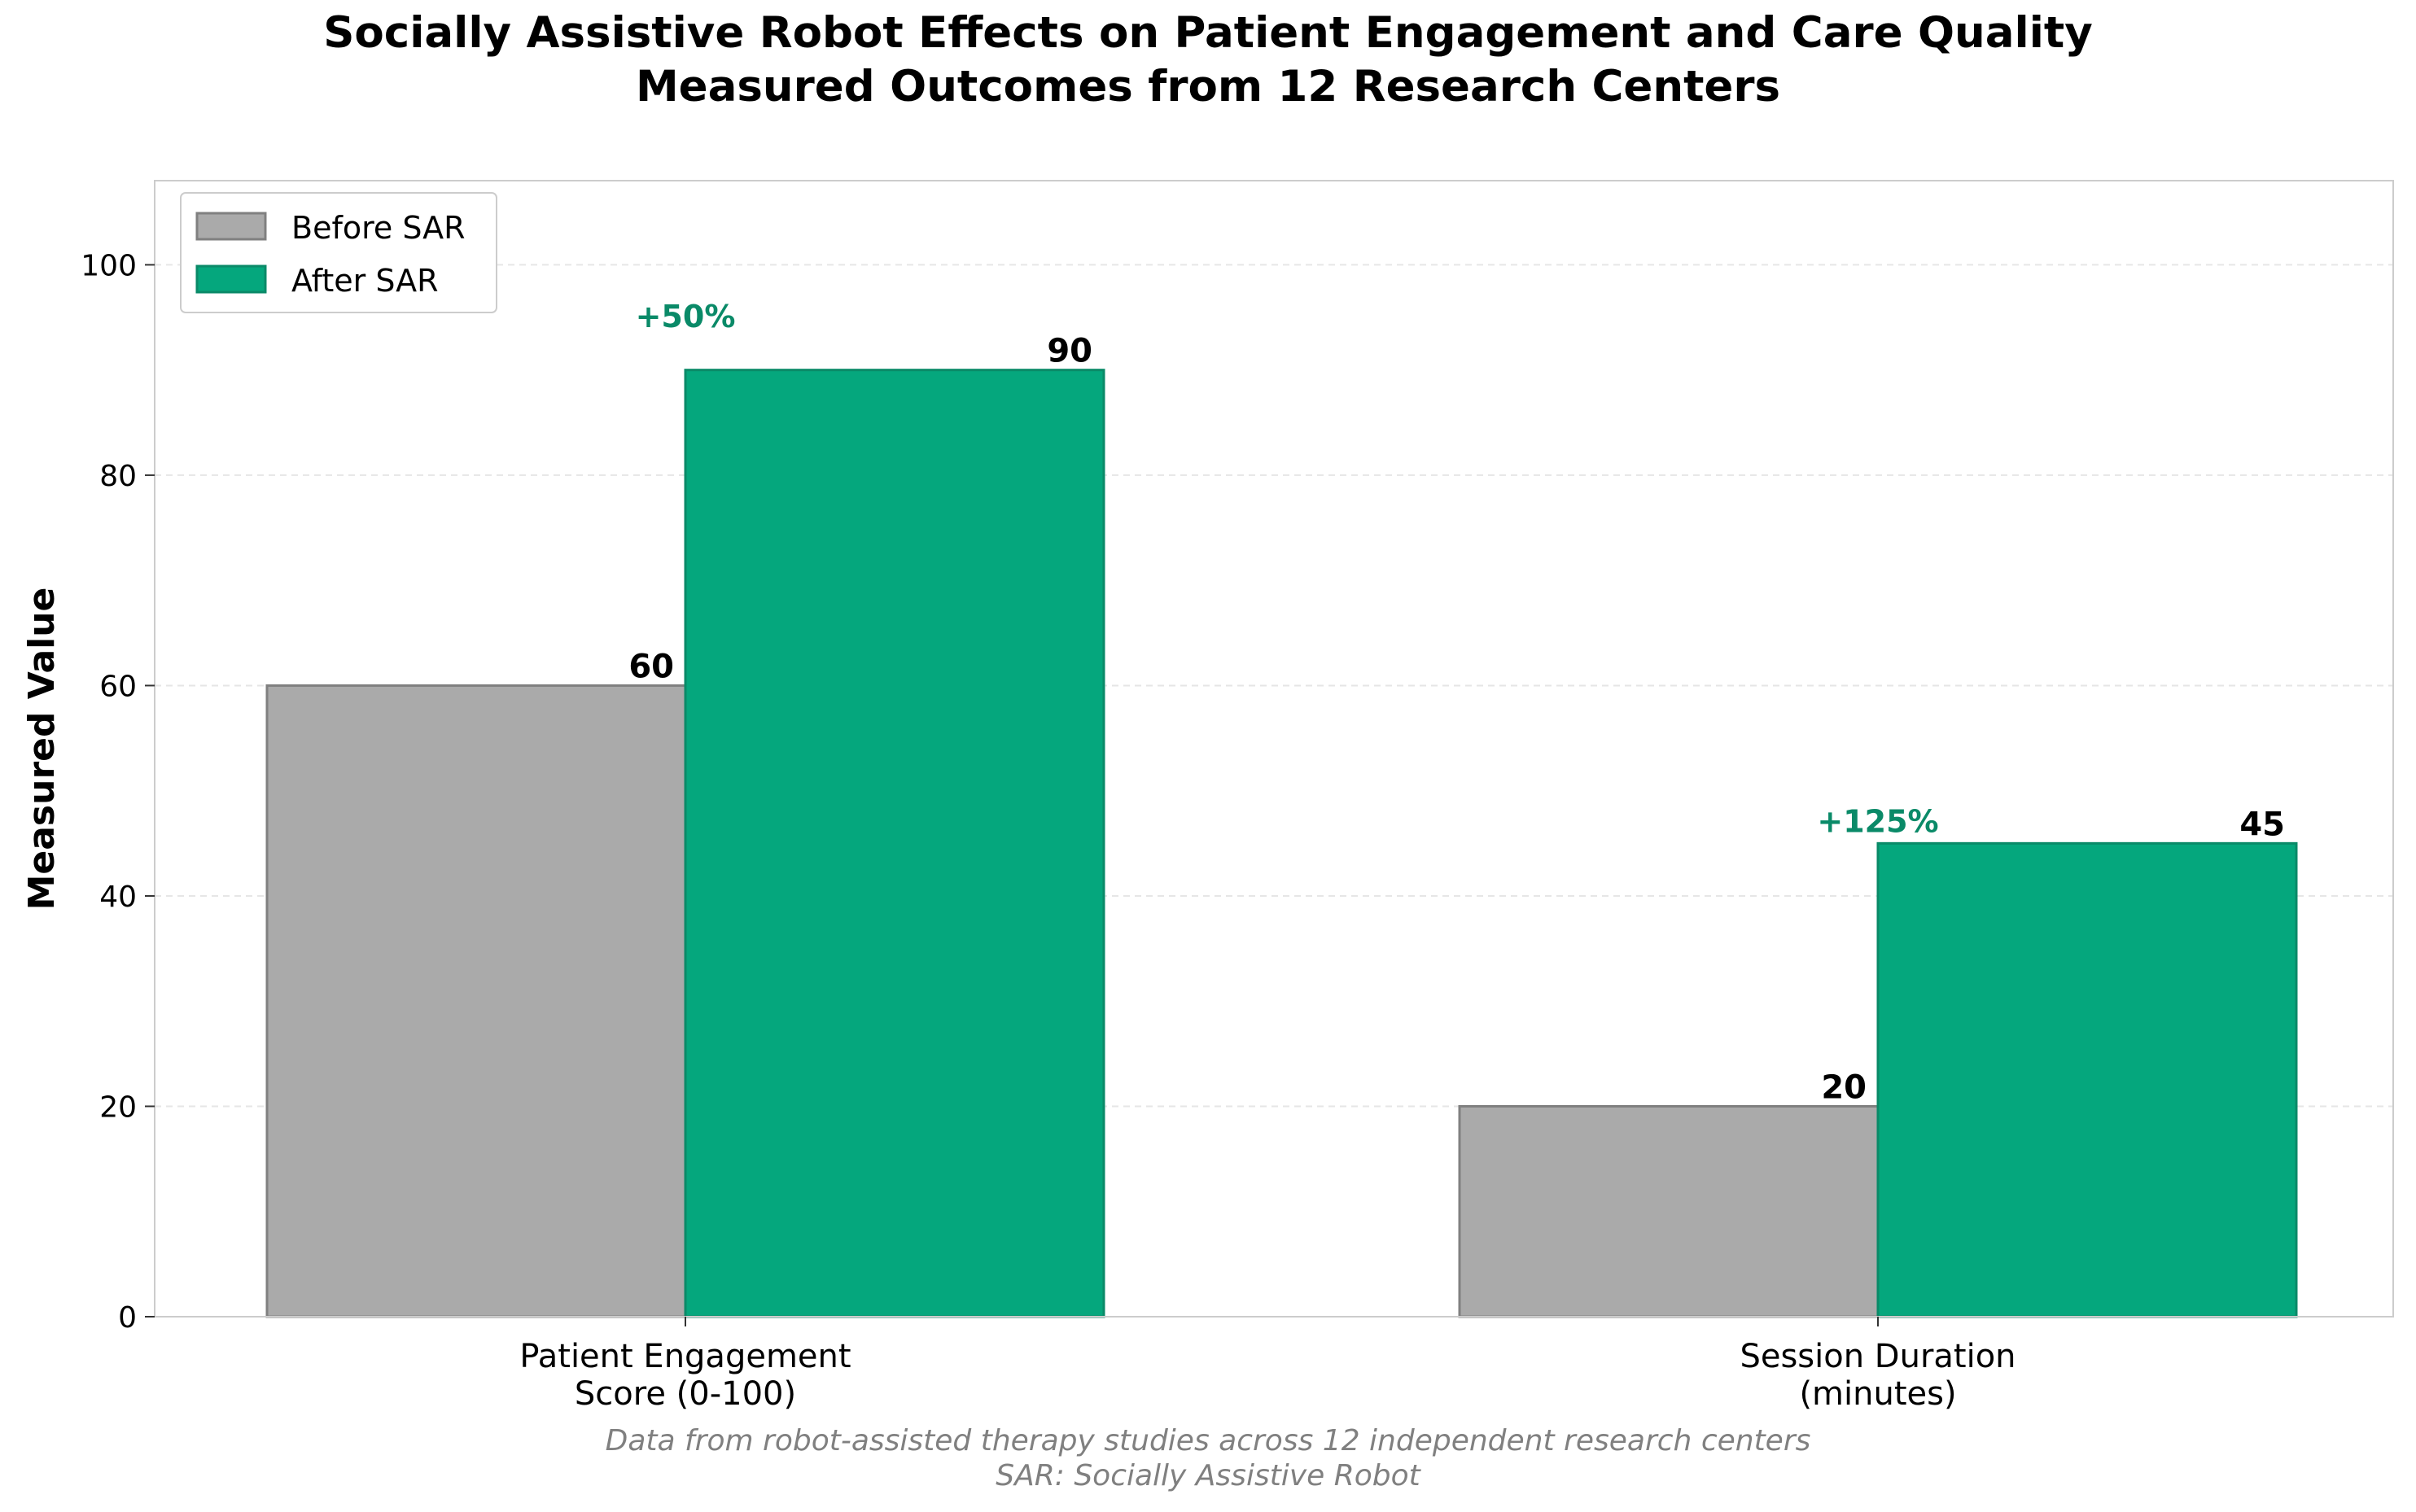  What do you see at coordinates (378, 228) in the screenshot?
I see `legend-label-before: Before SAR` at bounding box center [378, 228].